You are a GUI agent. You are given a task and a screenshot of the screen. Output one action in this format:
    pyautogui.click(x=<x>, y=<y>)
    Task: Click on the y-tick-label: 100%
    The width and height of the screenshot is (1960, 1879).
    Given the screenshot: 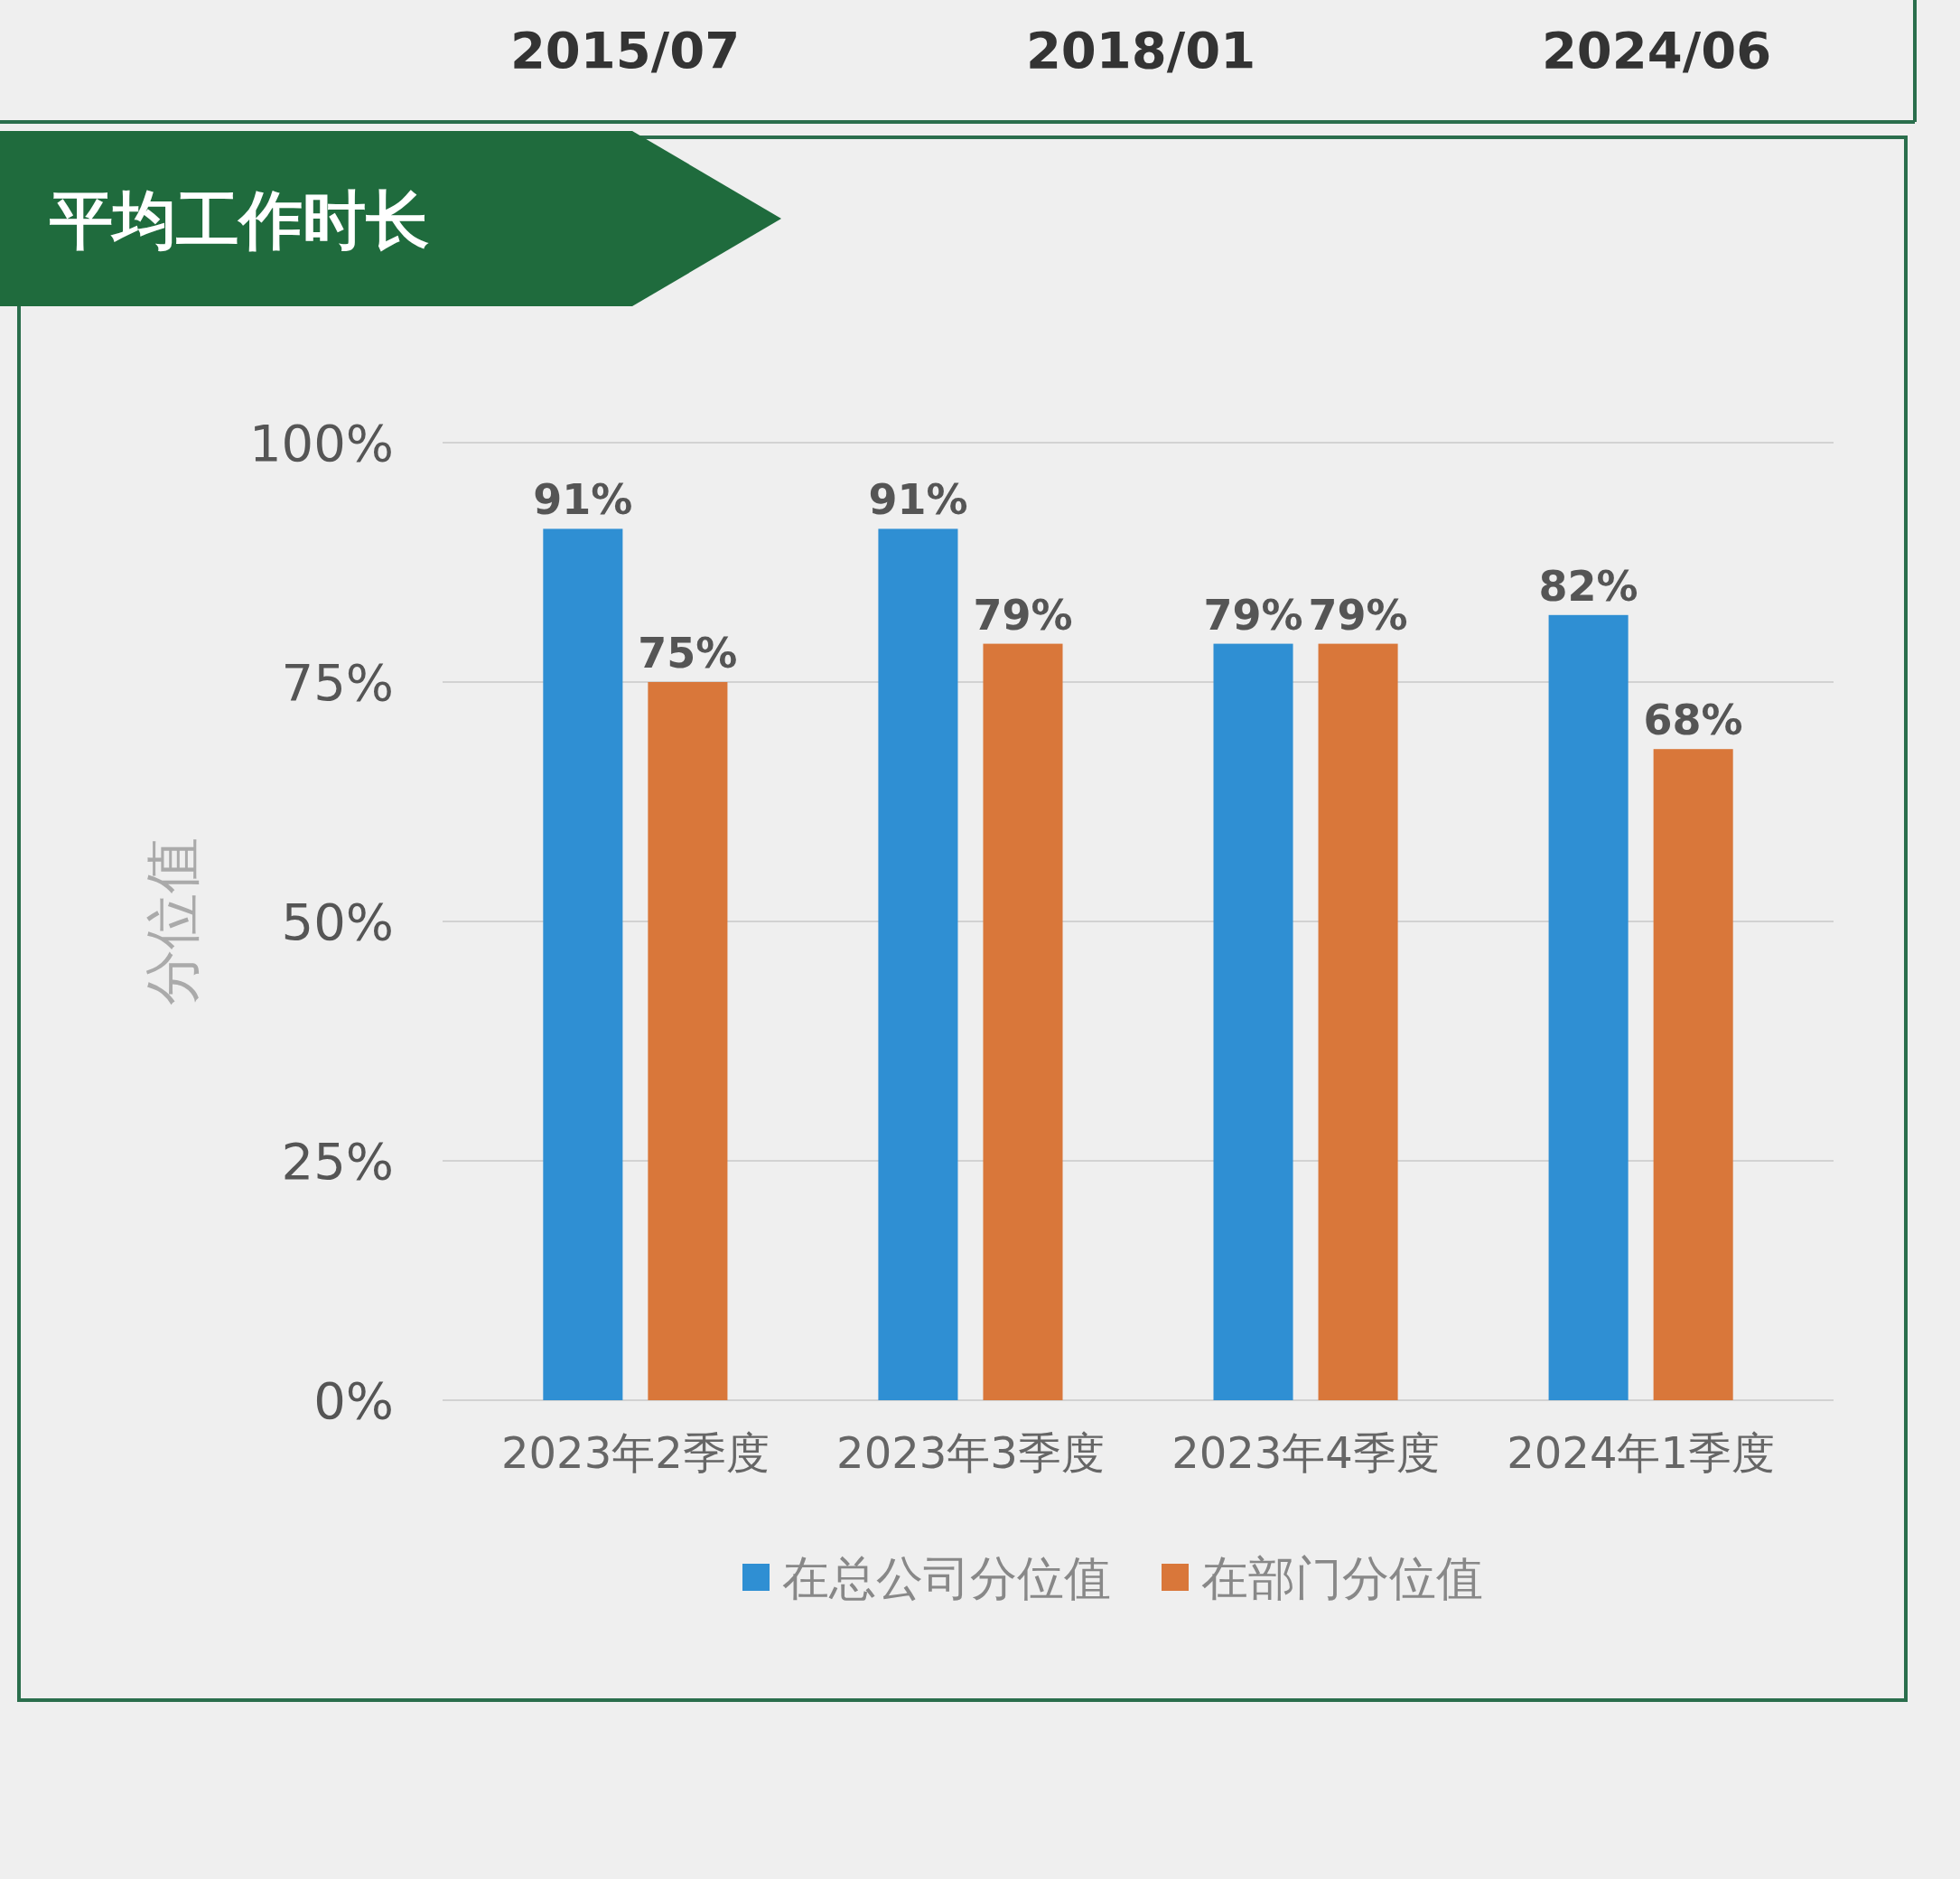 What is the action you would take?
    pyautogui.click(x=321, y=442)
    